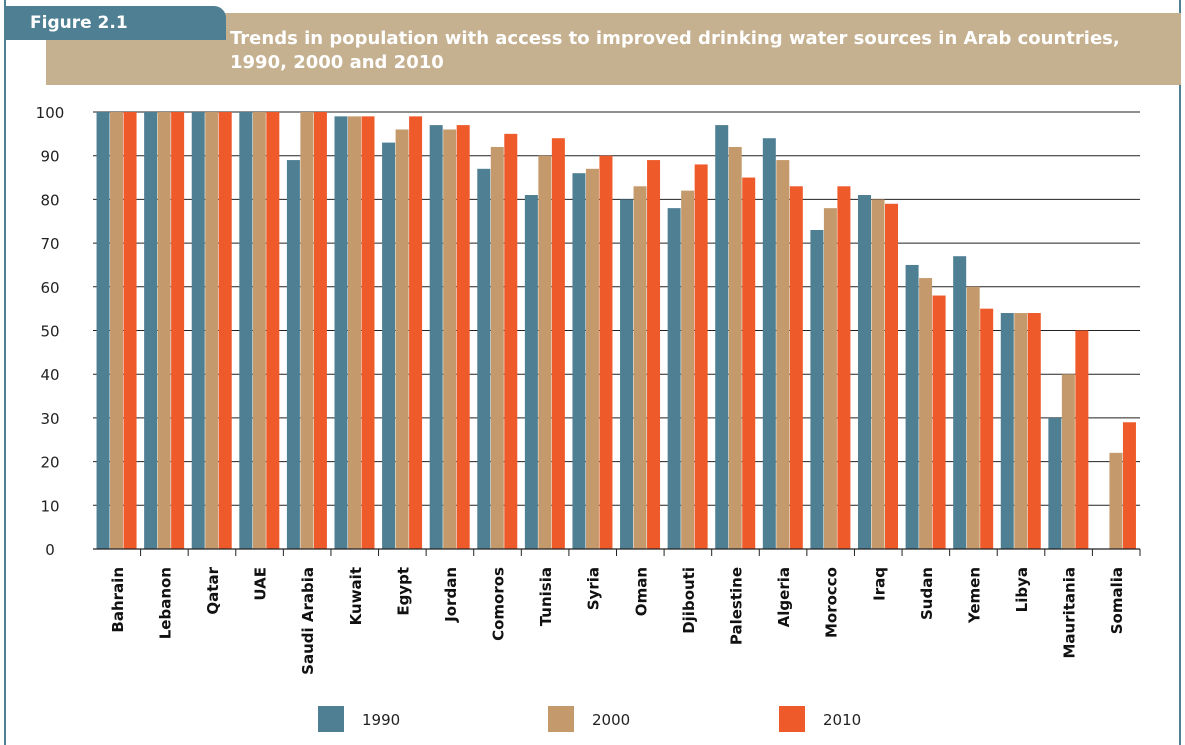 The height and width of the screenshot is (745, 1185). I want to click on bar-2010-palestine, so click(749, 363).